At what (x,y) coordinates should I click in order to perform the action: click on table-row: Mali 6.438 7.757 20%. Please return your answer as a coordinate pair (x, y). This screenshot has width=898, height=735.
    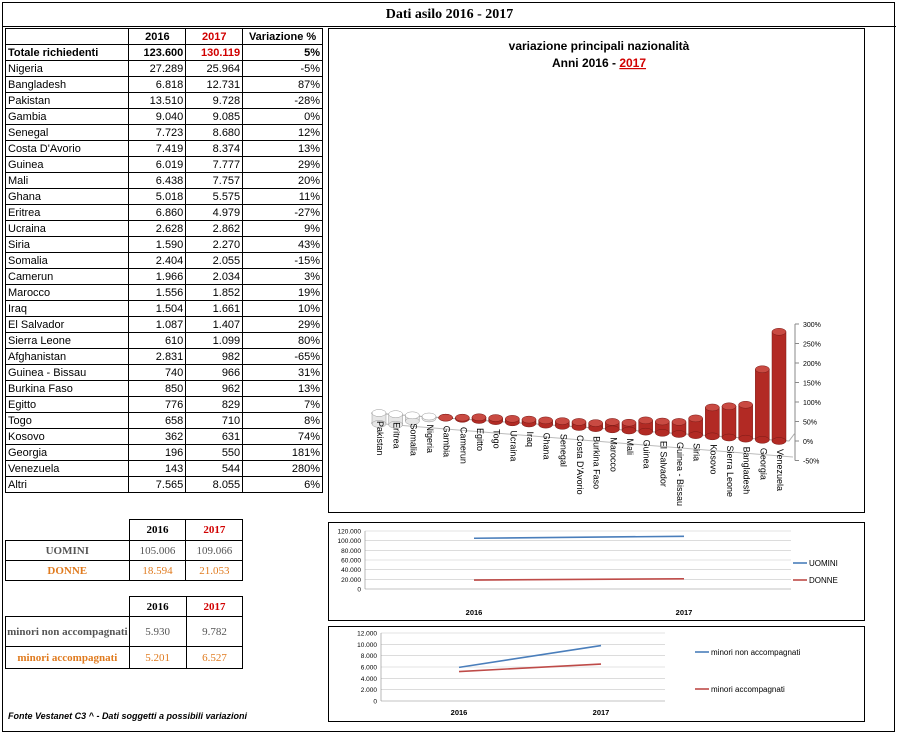
    Looking at the image, I should click on (163, 180).